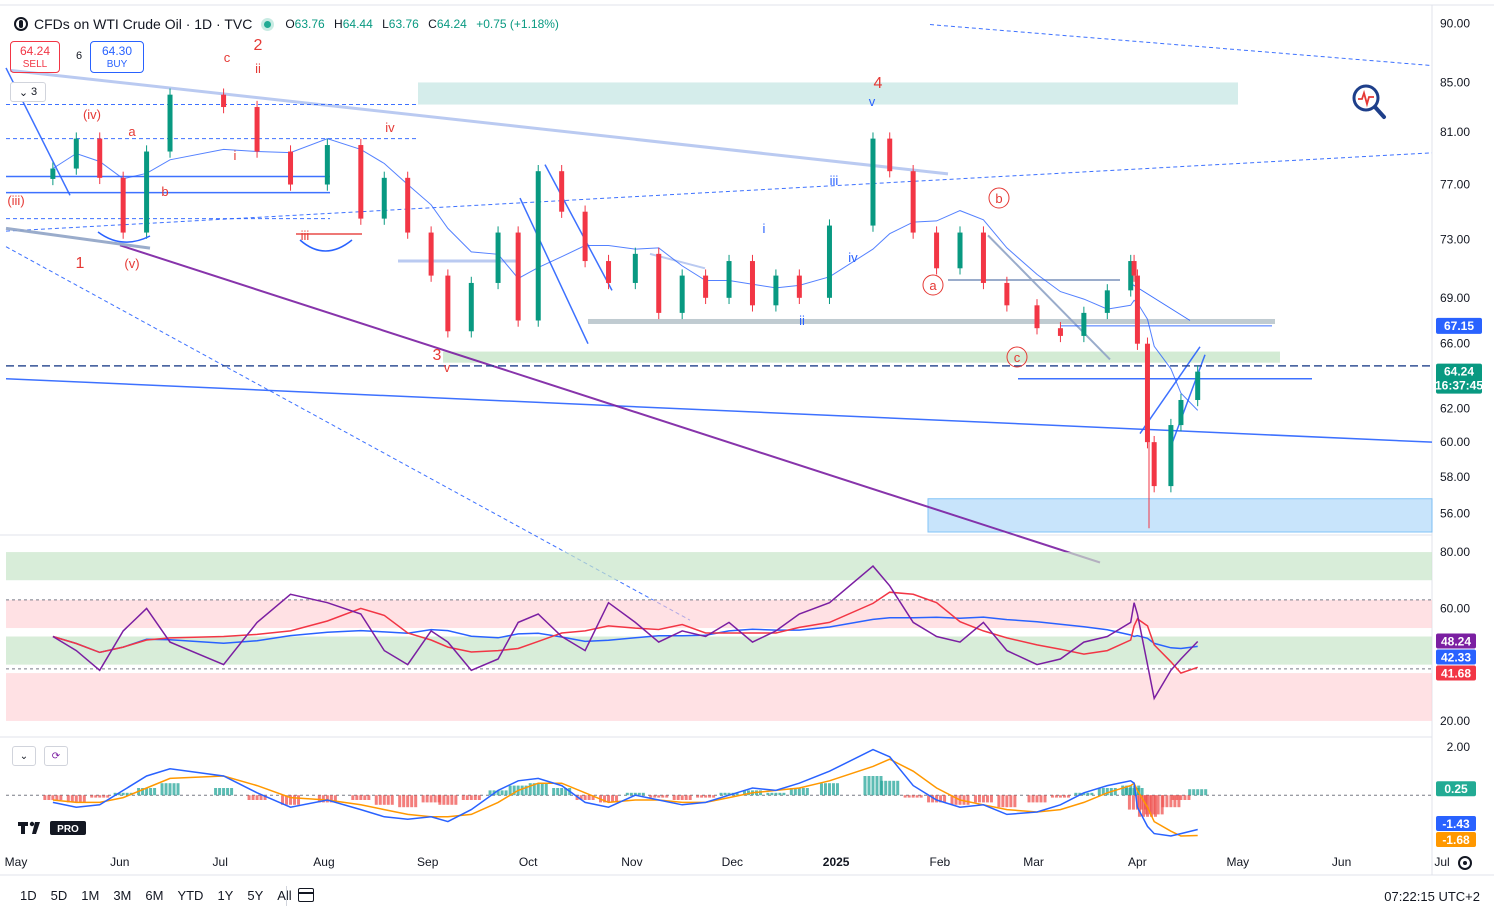  I want to click on timeframe-1d: 1D, so click(28, 895).